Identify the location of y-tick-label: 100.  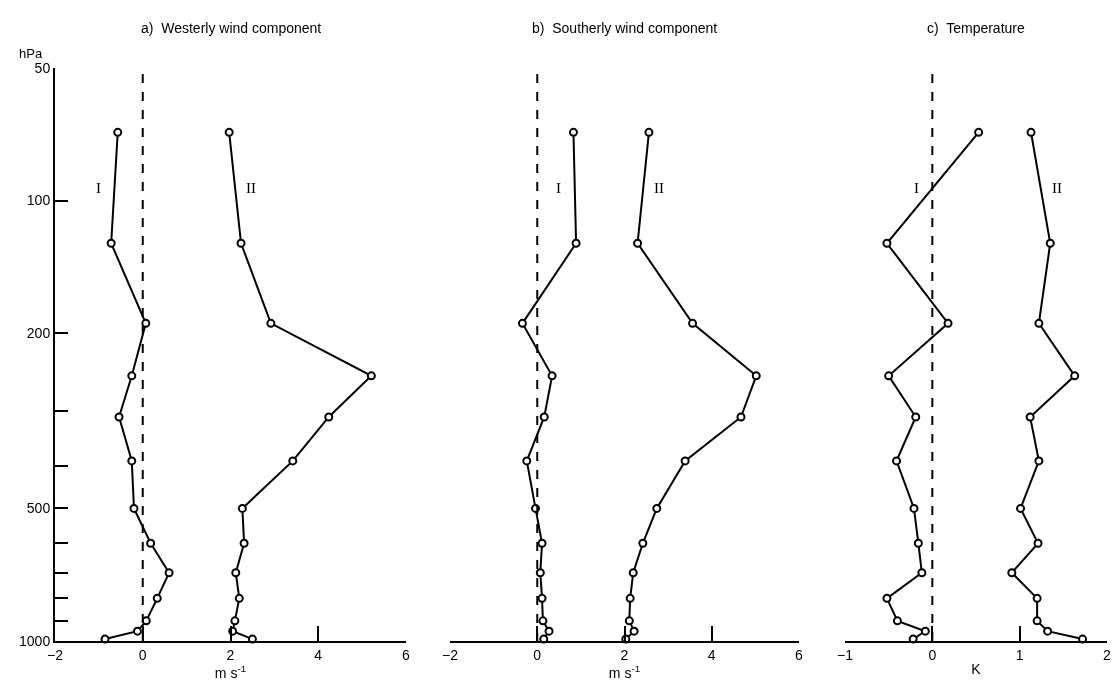
(38, 200).